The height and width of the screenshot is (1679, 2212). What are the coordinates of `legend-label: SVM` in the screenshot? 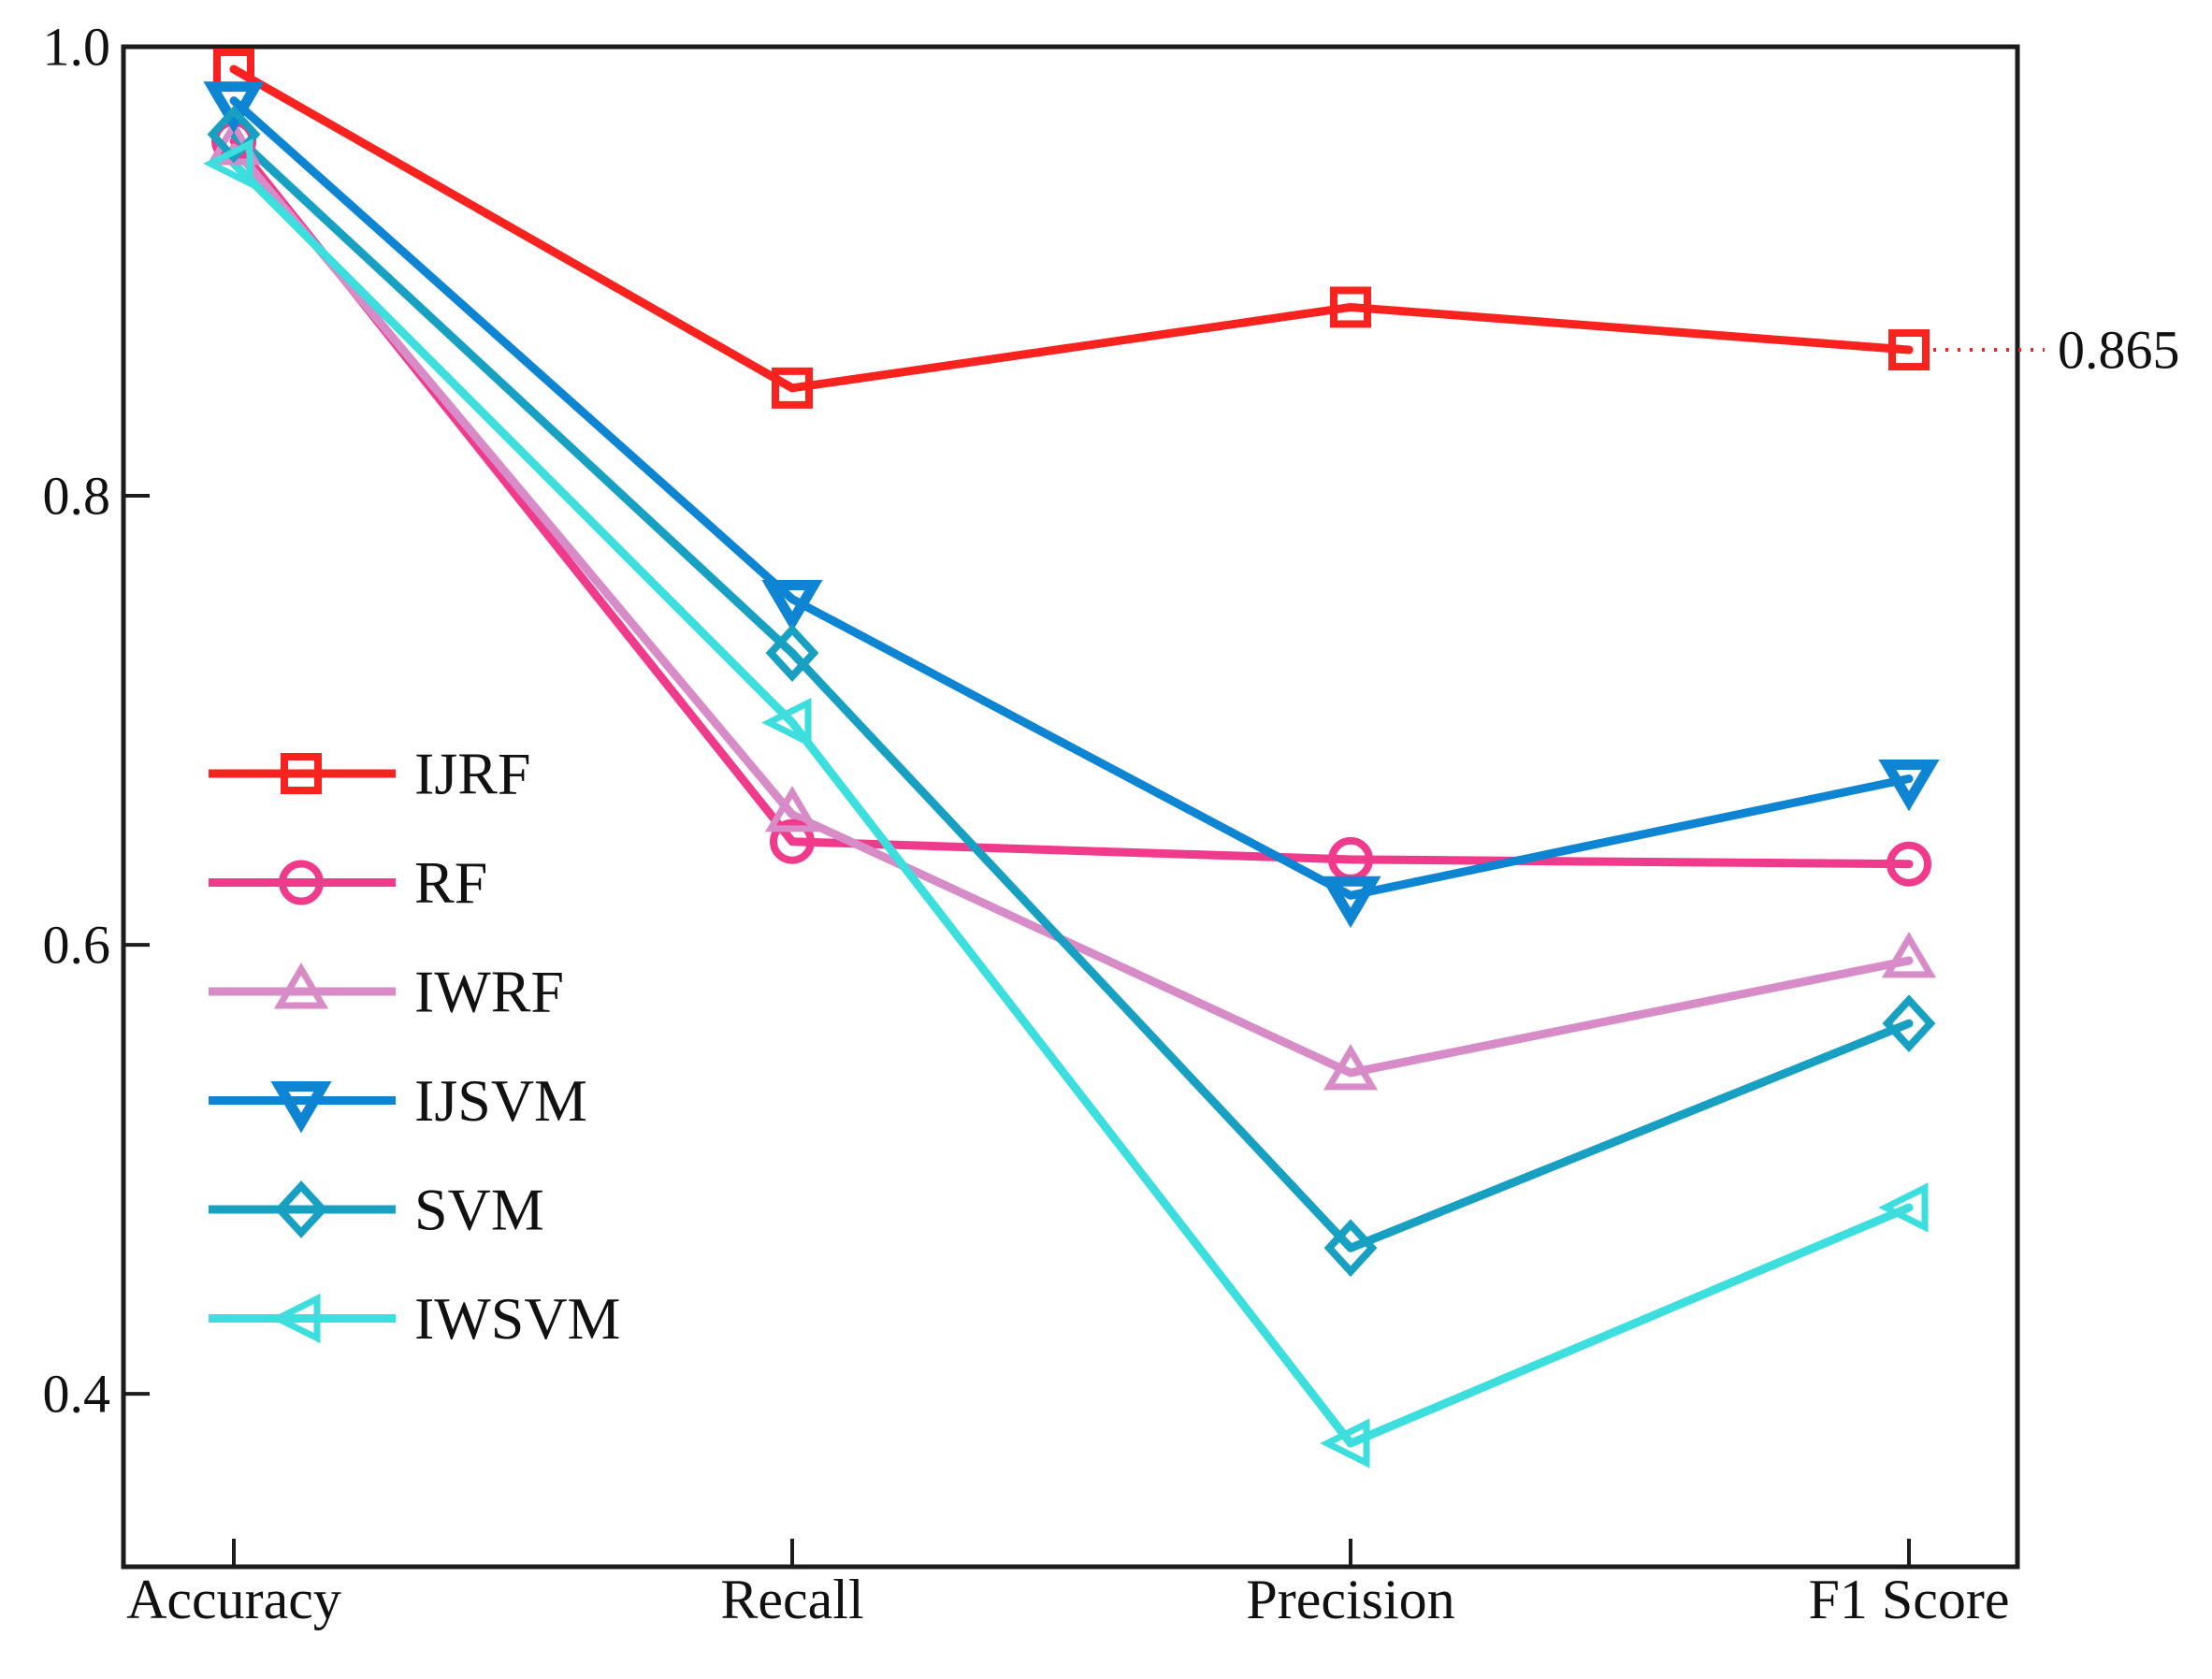 It's located at (479, 1210).